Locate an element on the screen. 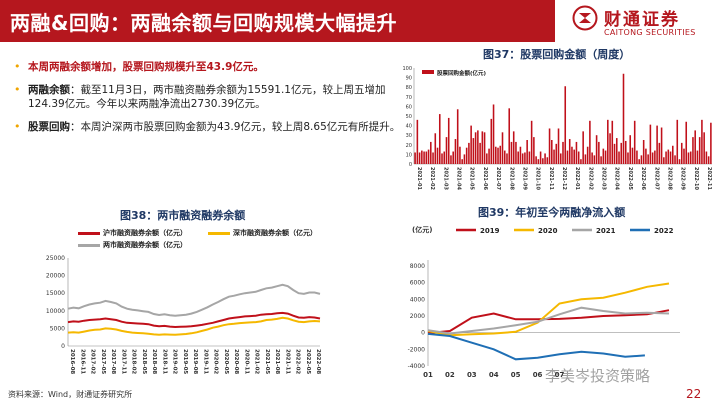  x-tick-label: 2022-04 is located at coordinates (617, 178).